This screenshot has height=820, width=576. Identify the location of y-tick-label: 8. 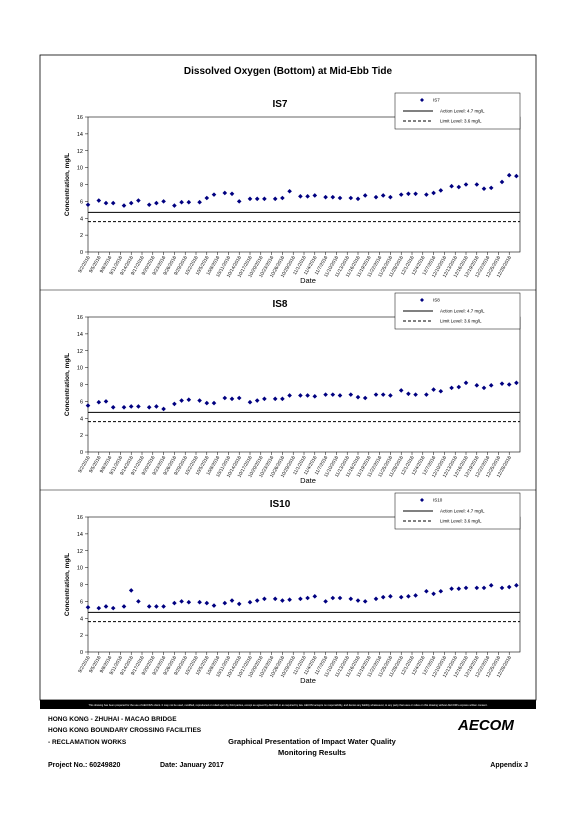
(81, 386).